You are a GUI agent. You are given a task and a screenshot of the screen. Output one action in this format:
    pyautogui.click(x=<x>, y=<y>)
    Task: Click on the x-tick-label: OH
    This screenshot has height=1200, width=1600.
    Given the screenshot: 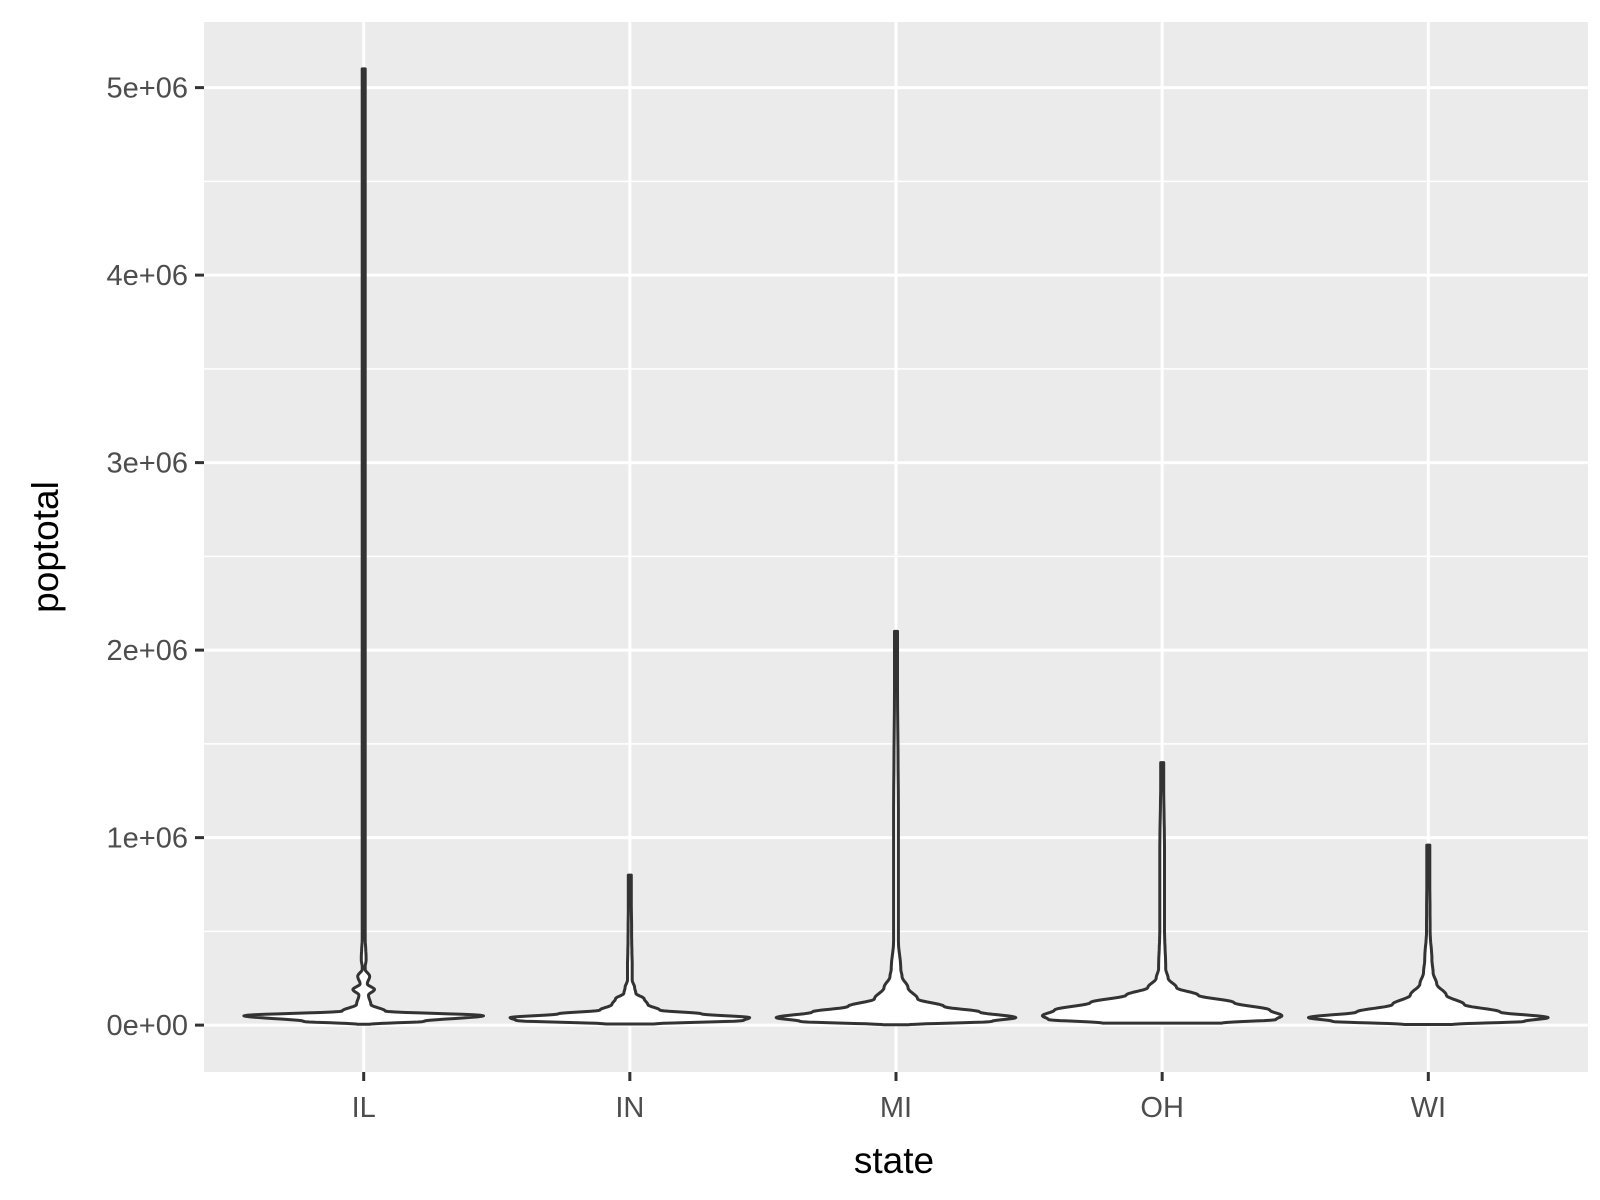 What is the action you would take?
    pyautogui.click(x=1162, y=1108)
    